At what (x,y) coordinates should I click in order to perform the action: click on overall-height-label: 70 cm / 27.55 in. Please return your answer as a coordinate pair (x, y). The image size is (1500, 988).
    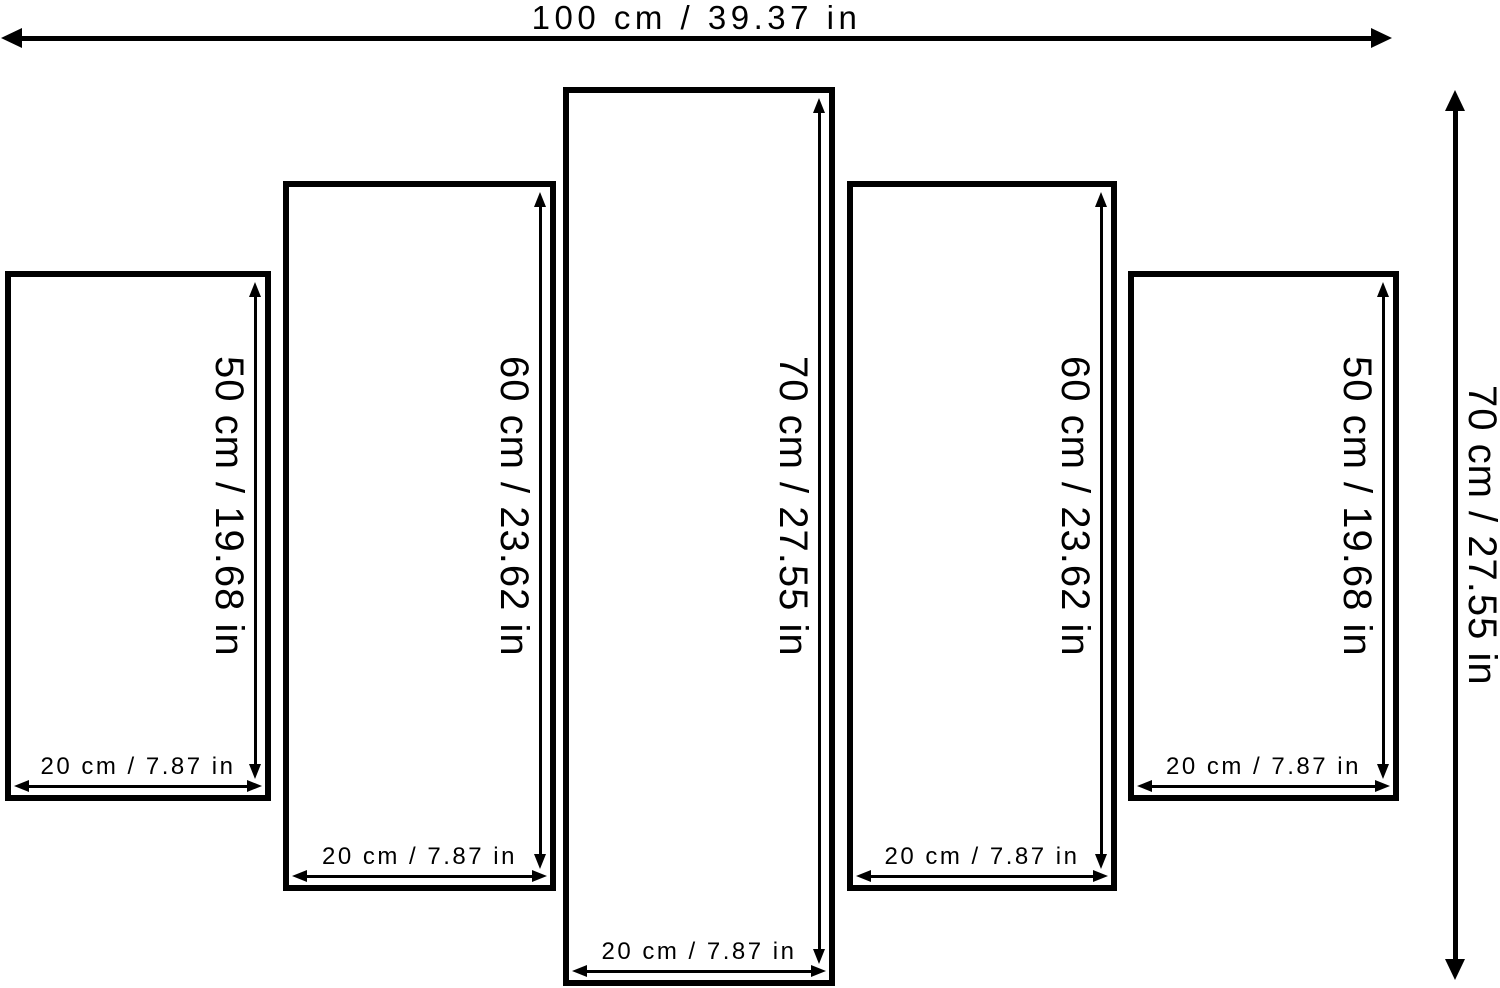
    Looking at the image, I should click on (1480, 535).